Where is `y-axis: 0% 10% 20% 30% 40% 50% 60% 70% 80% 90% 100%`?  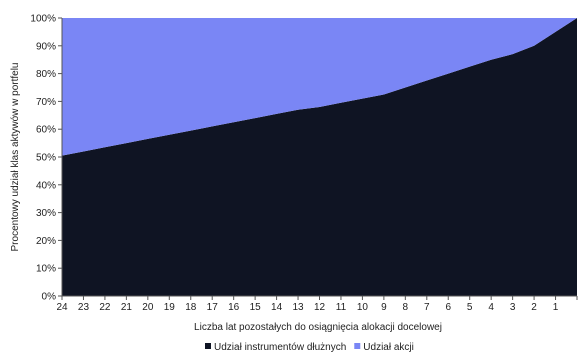 y-axis: 0% 10% 20% 30% 40% 50% 60% 70% 80% 90% 100% is located at coordinates (46, 158).